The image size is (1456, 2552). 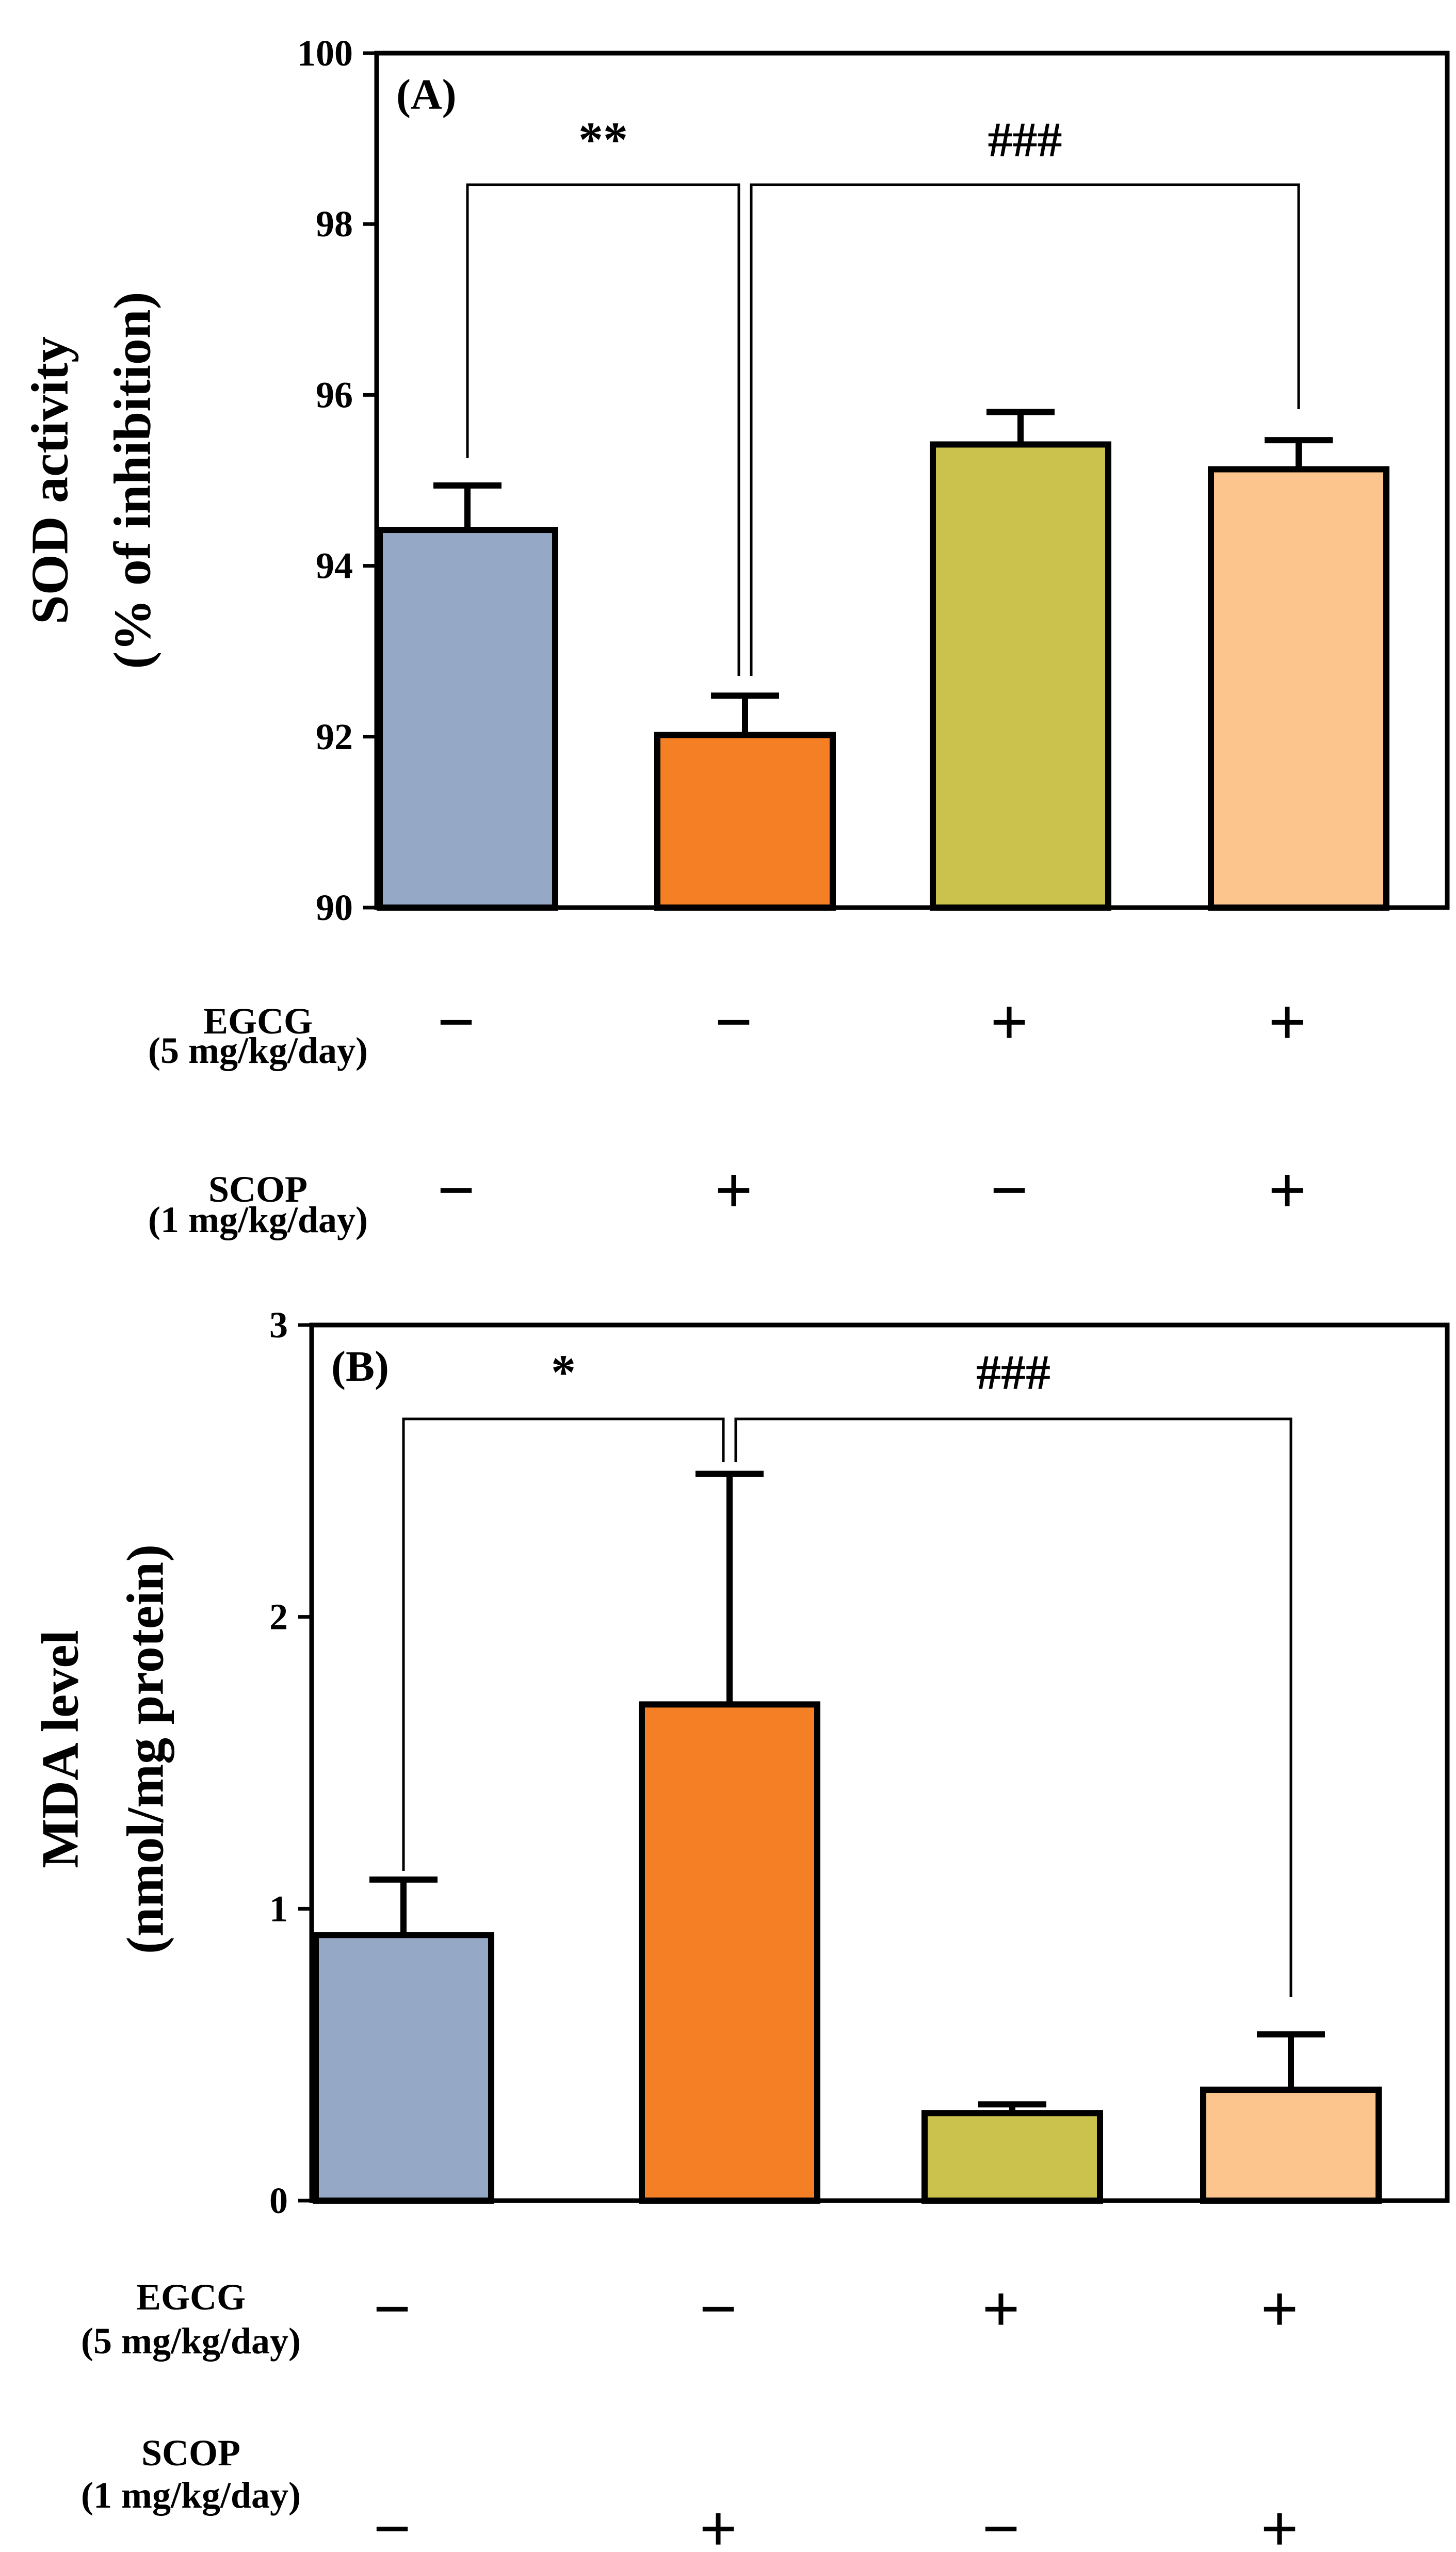 What do you see at coordinates (563, 1372) in the screenshot?
I see `significance-label: *` at bounding box center [563, 1372].